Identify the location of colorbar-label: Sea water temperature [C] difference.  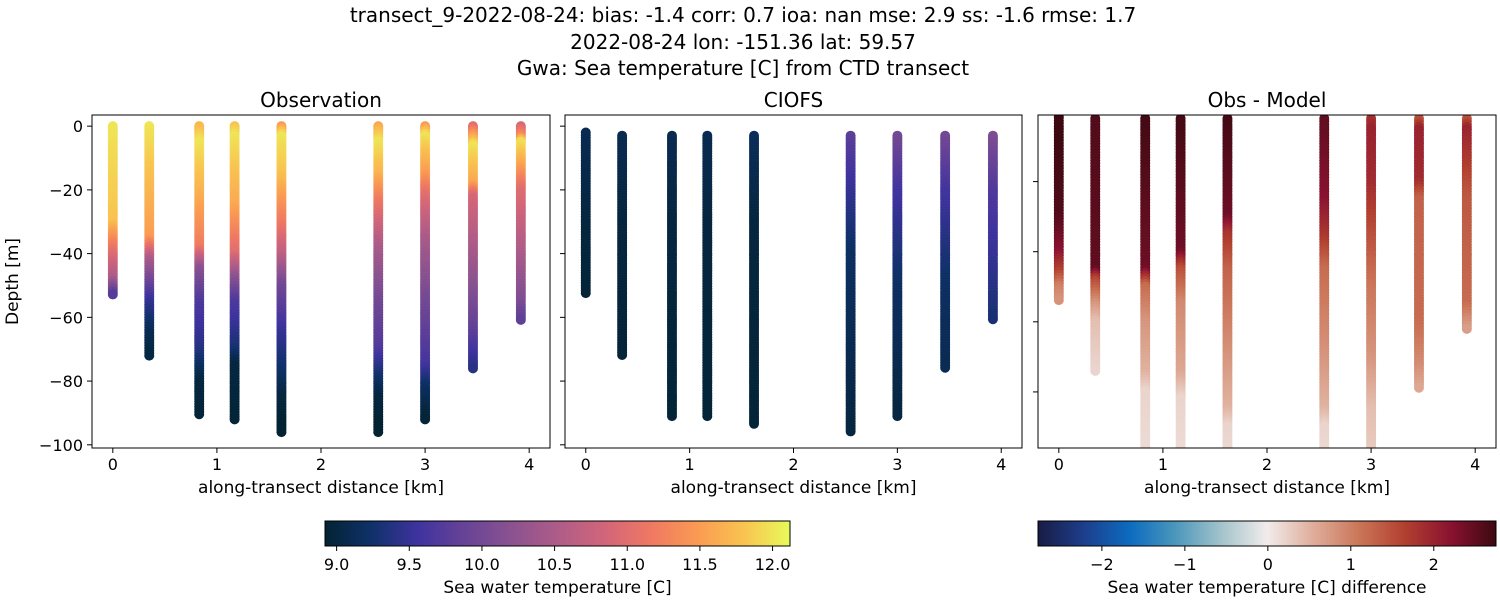
(1266, 588).